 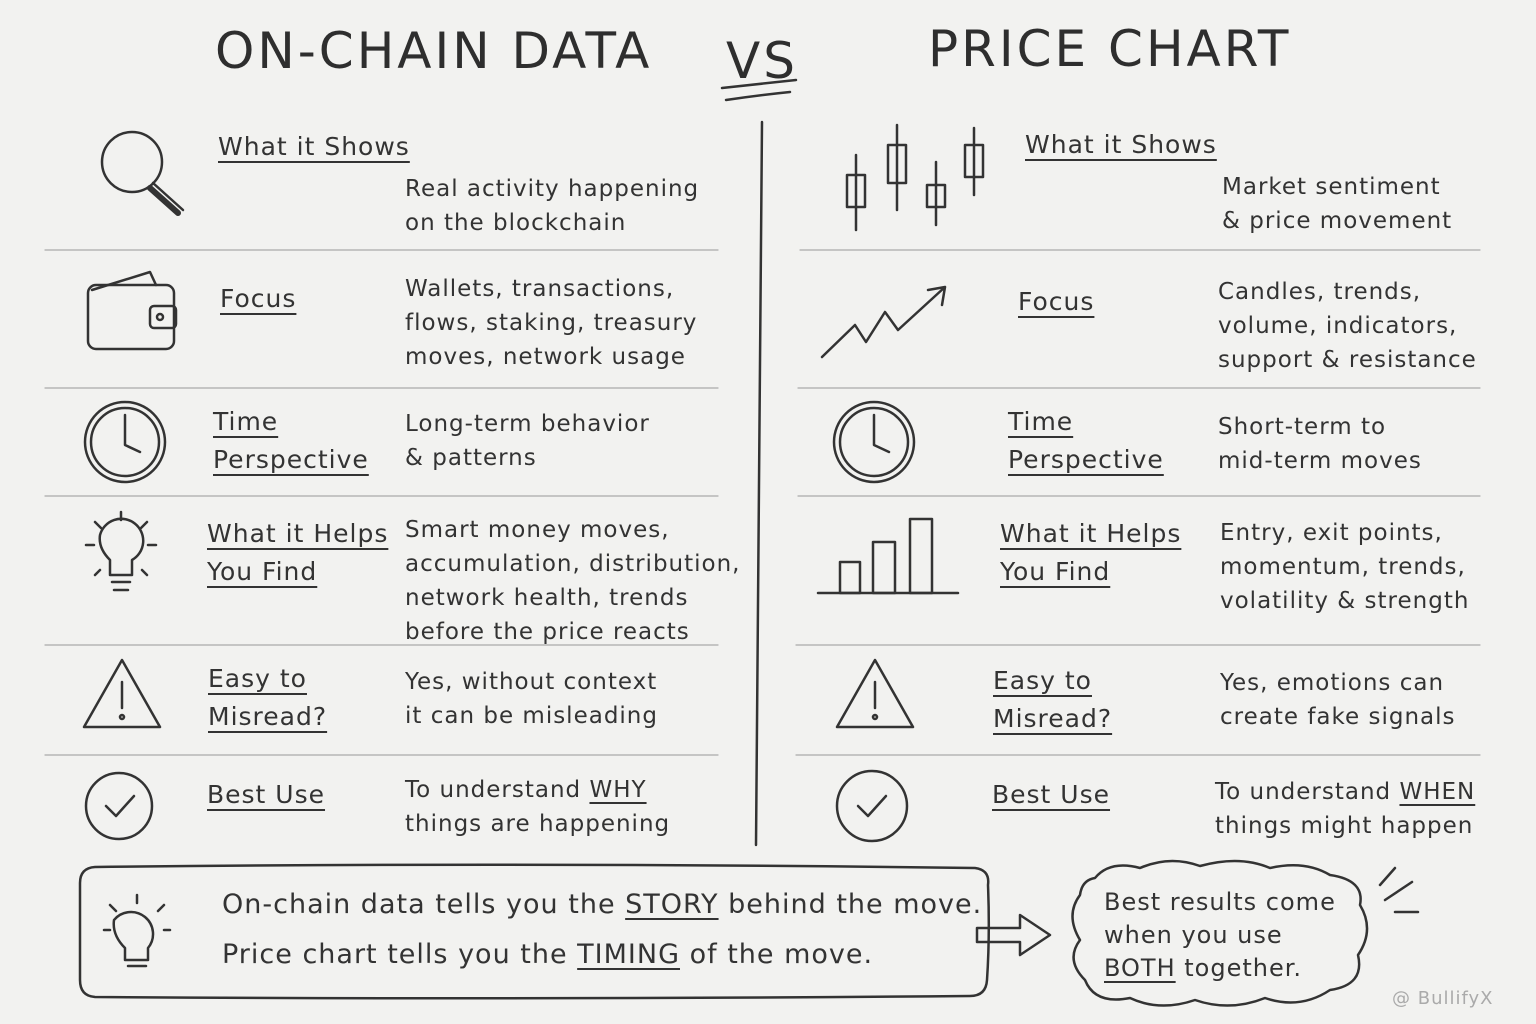 I want to click on label-text: Best Use, so click(x=1051, y=794).